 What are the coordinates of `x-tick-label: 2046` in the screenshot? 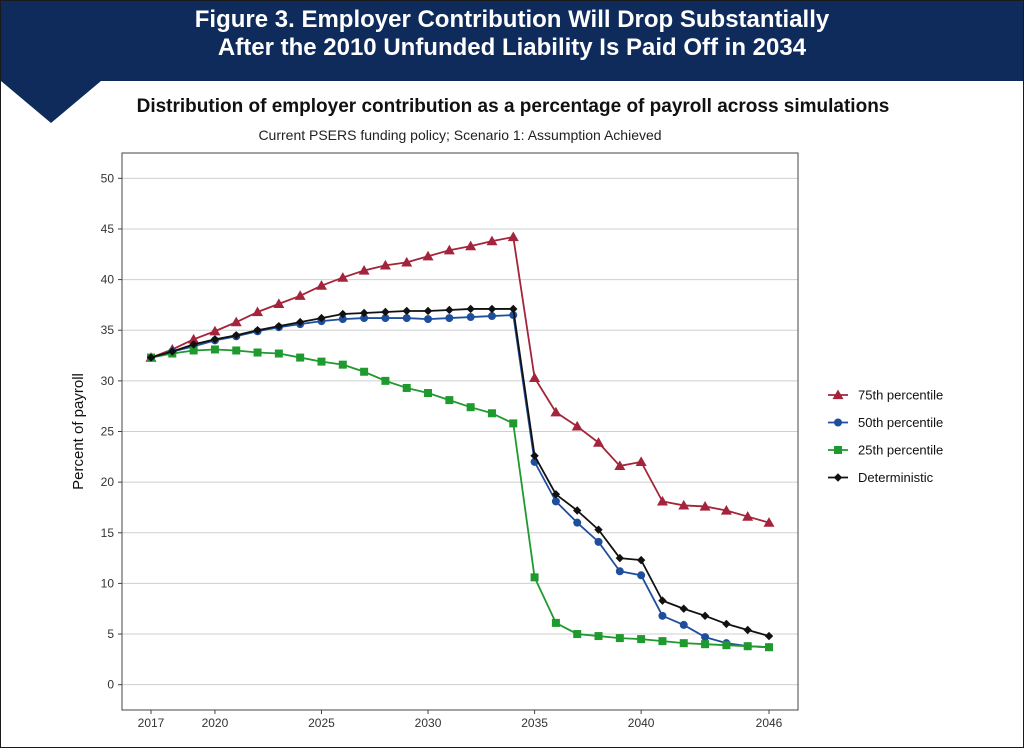 It's located at (769, 723).